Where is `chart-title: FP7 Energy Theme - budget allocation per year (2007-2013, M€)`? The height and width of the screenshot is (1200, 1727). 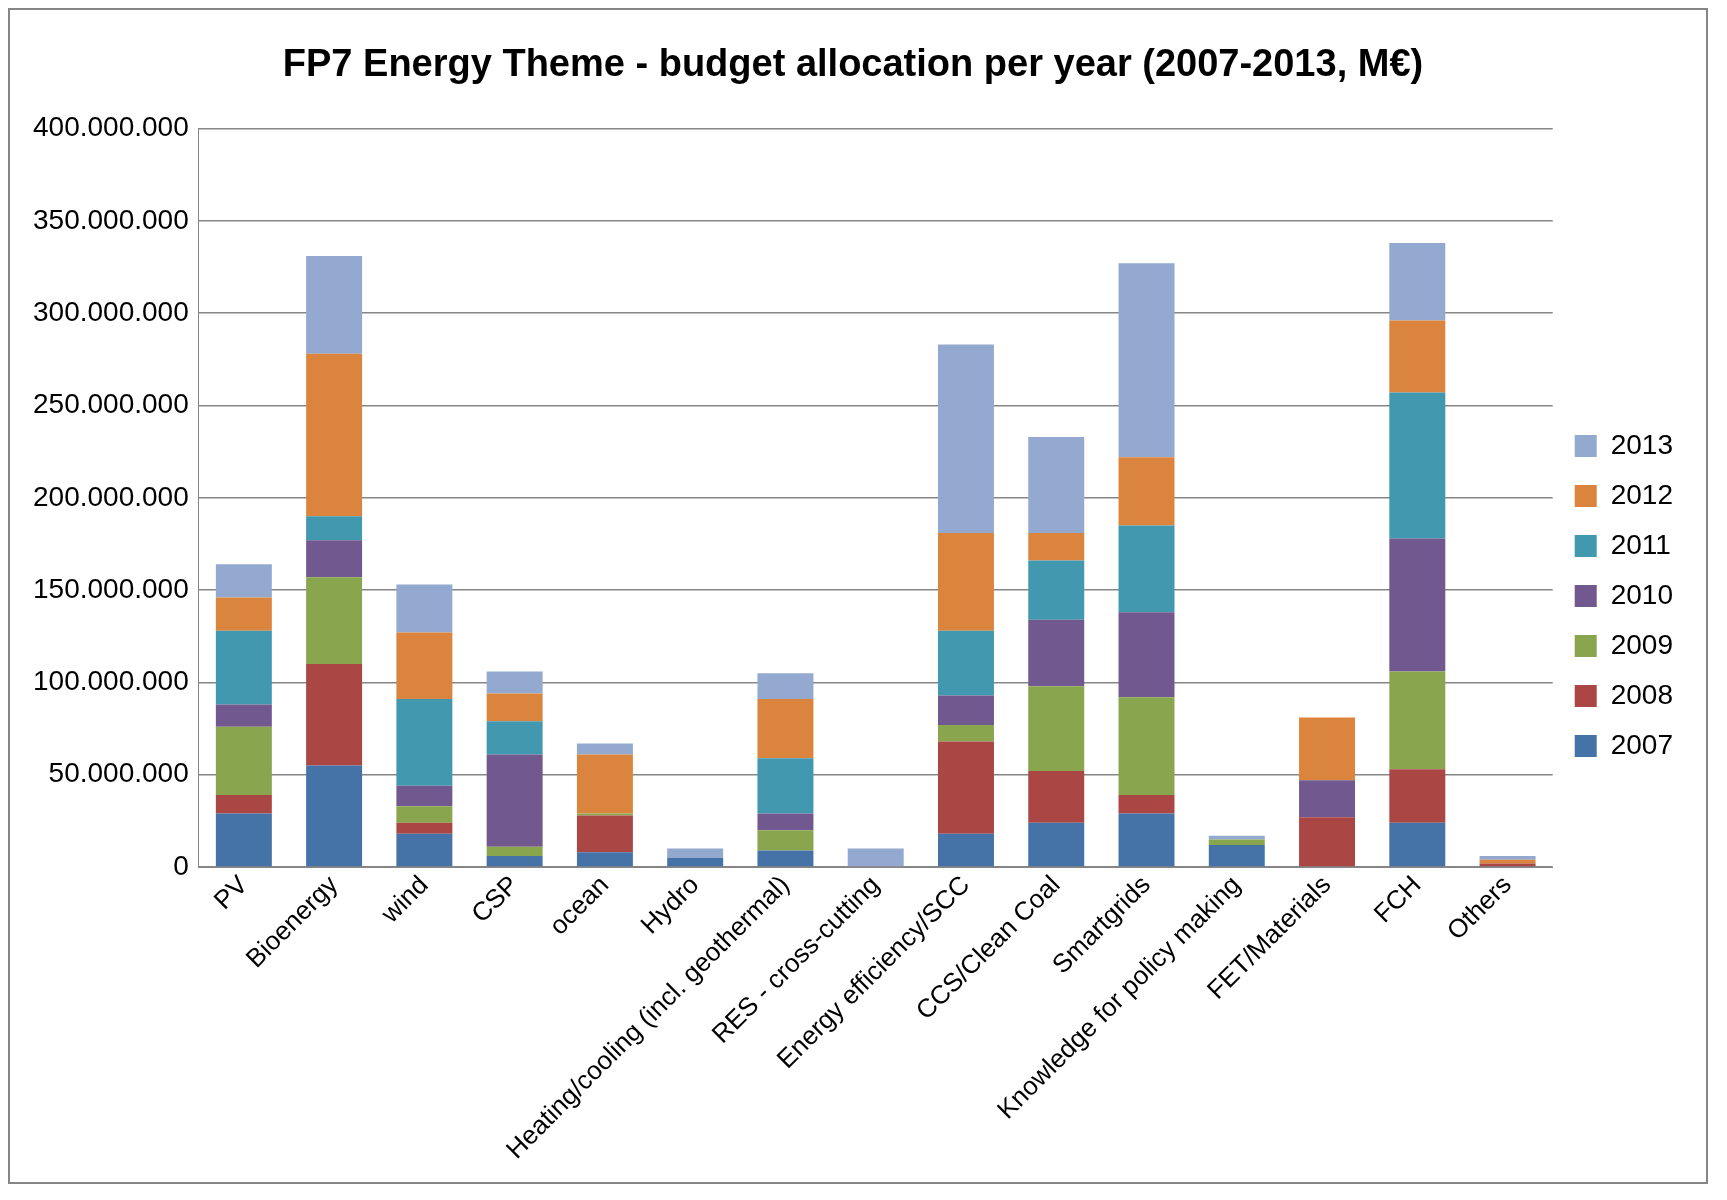 chart-title: FP7 Energy Theme - budget allocation per year (2007-2013, M€) is located at coordinates (853, 63).